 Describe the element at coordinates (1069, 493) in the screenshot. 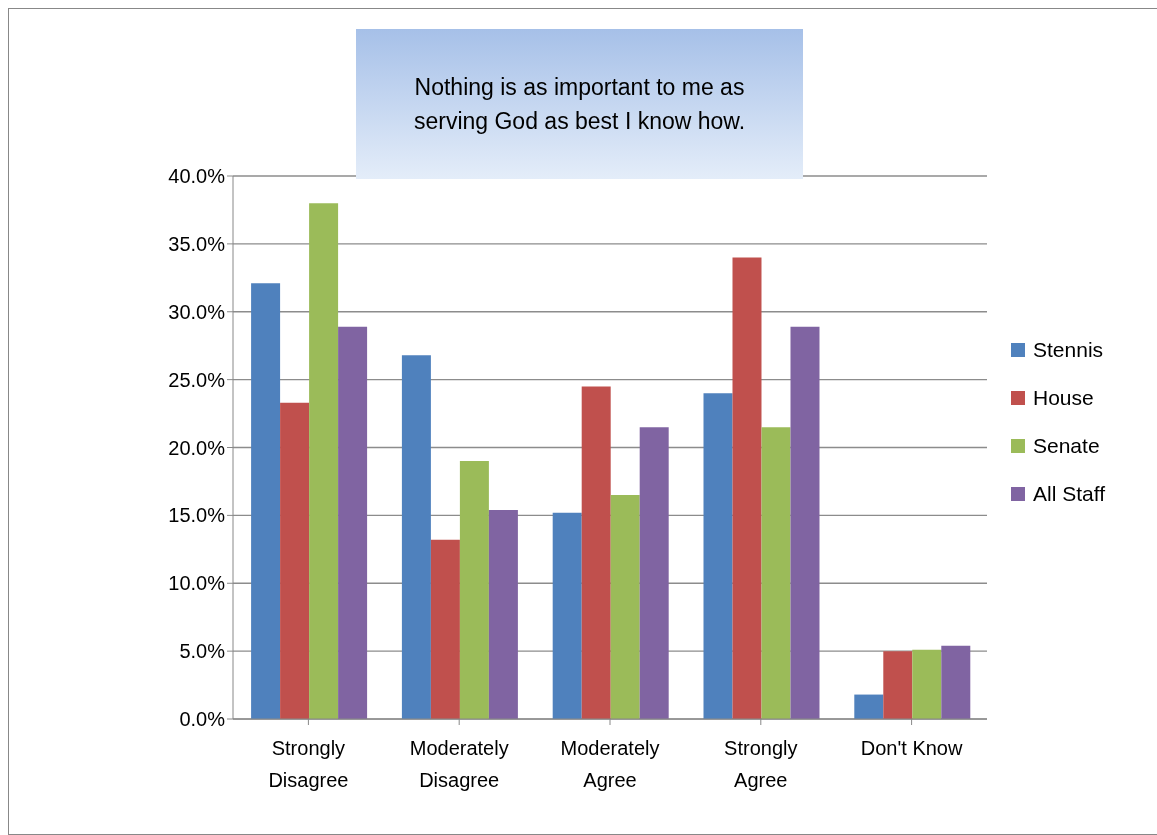

I see `legend-label: All Staff` at that location.